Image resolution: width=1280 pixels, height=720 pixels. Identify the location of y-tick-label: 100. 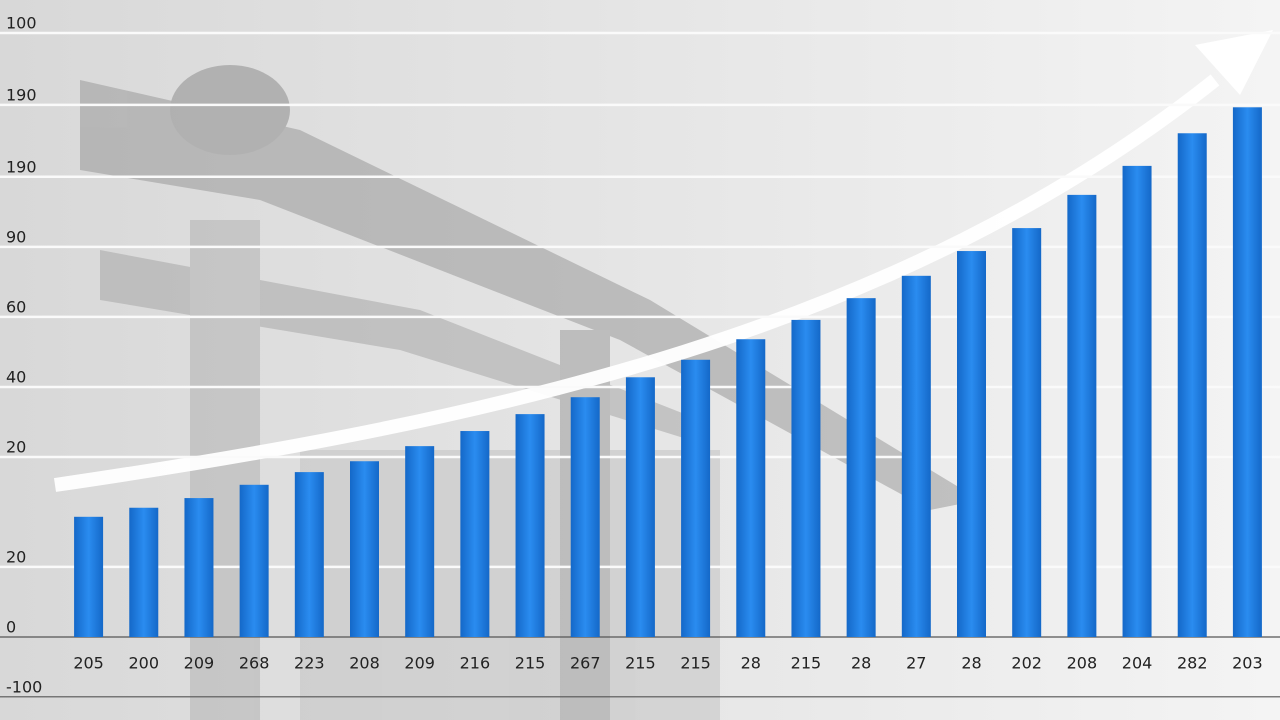
(21, 23).